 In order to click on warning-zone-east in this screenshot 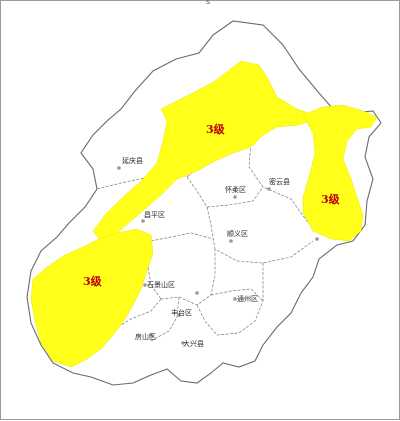, I will do `click(340, 173)`.